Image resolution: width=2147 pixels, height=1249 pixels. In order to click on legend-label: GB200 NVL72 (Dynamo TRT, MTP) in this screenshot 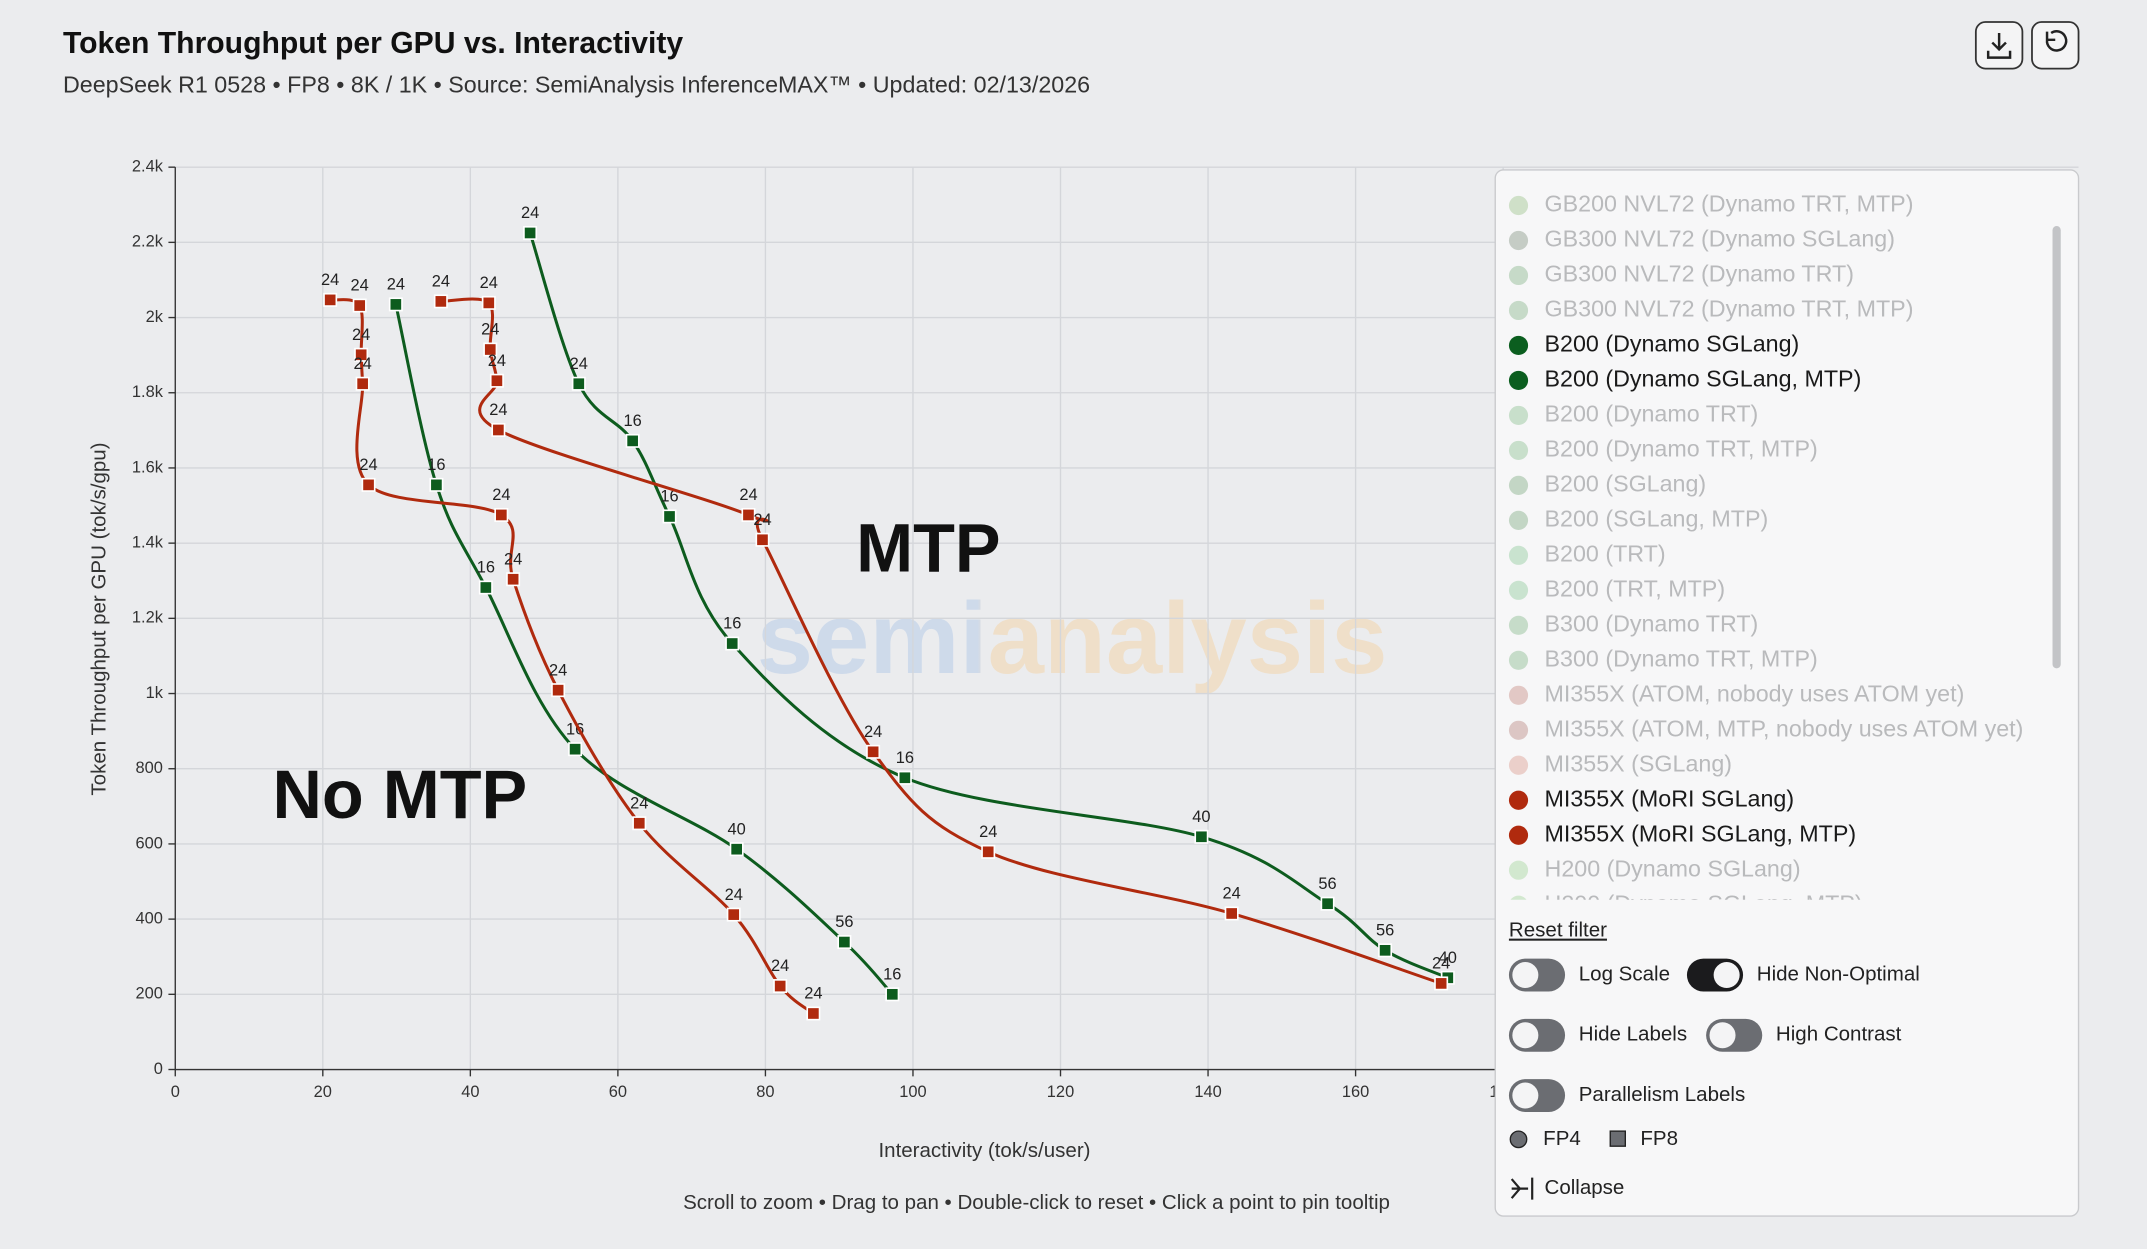, I will do `click(1729, 204)`.